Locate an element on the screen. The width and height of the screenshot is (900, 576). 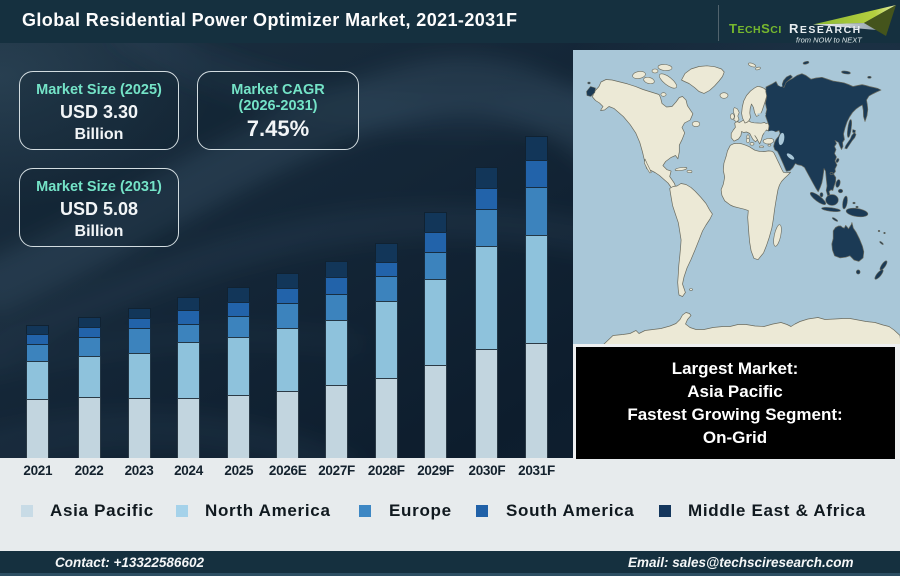
svg-text: TECHSCI is located at coordinates (755, 28).